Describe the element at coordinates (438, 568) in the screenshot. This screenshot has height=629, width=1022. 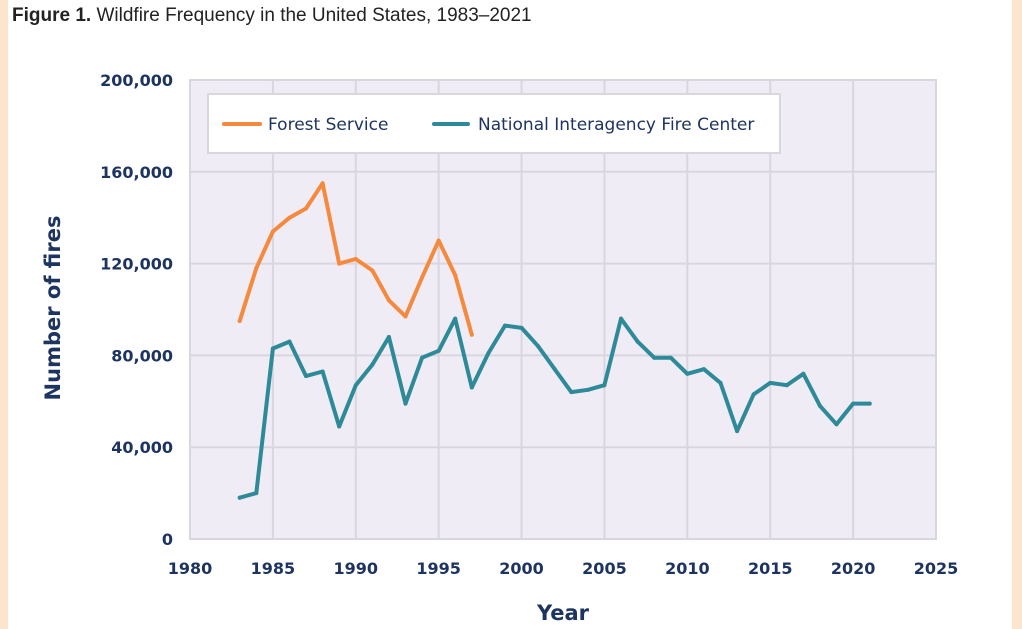
I see `x-tick-label: 1995` at that location.